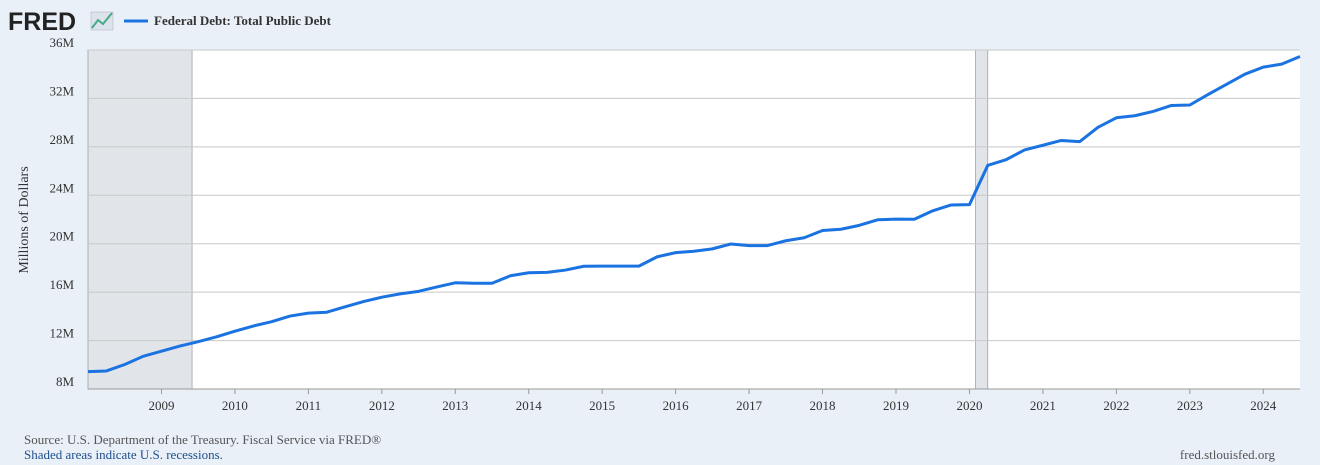 This screenshot has height=465, width=1320. Describe the element at coordinates (823, 405) in the screenshot. I see `x-tick-label: 2018` at that location.